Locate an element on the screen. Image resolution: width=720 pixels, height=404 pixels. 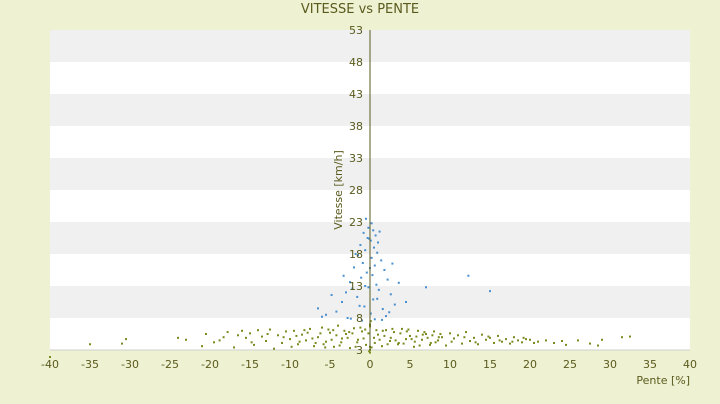
x-tick-label: -10 is located at coordinates (290, 364).